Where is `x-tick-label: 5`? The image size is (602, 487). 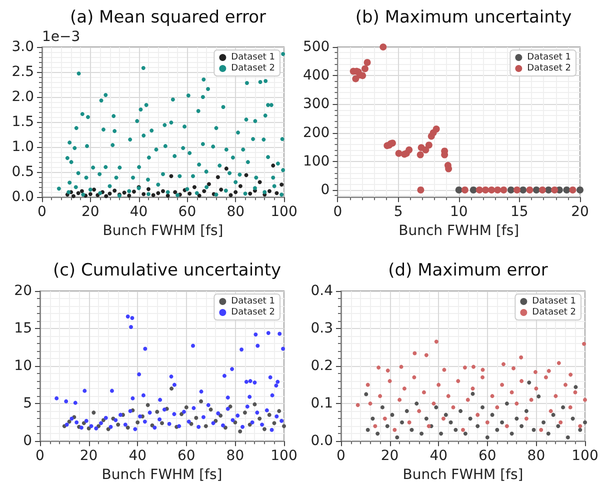
x-tick-label: 5 is located at coordinates (398, 212).